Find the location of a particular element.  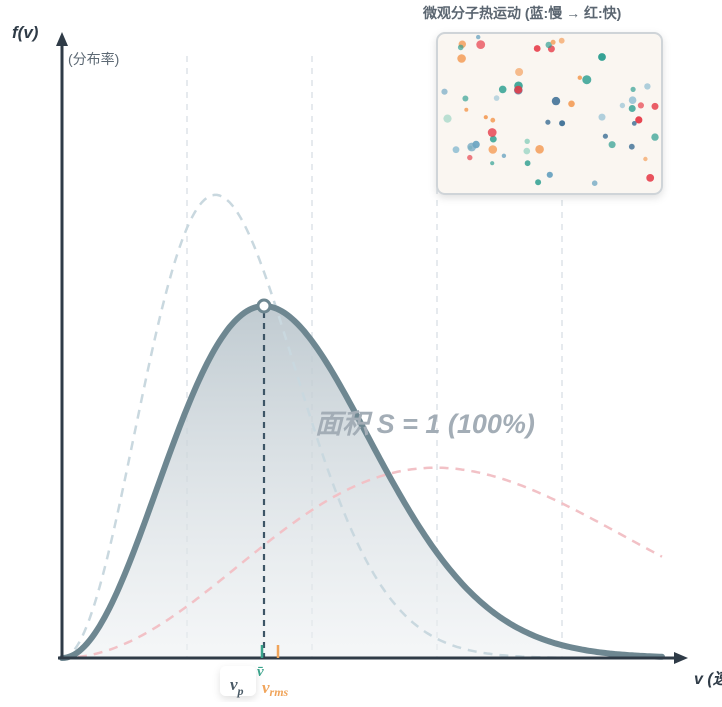

vp-badge is located at coordinates (238, 681).